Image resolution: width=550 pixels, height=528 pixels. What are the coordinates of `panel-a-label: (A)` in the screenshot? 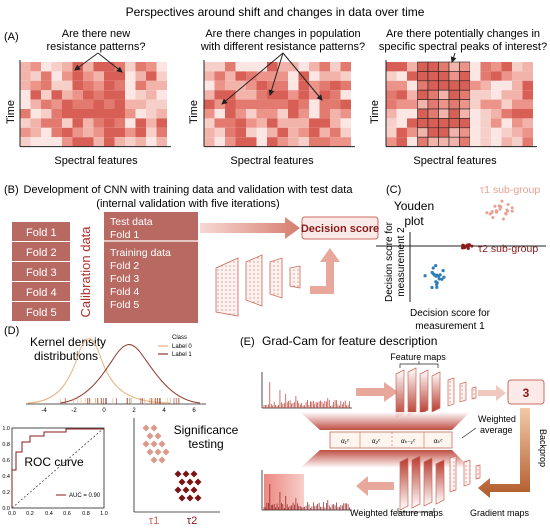 It's located at (11, 37).